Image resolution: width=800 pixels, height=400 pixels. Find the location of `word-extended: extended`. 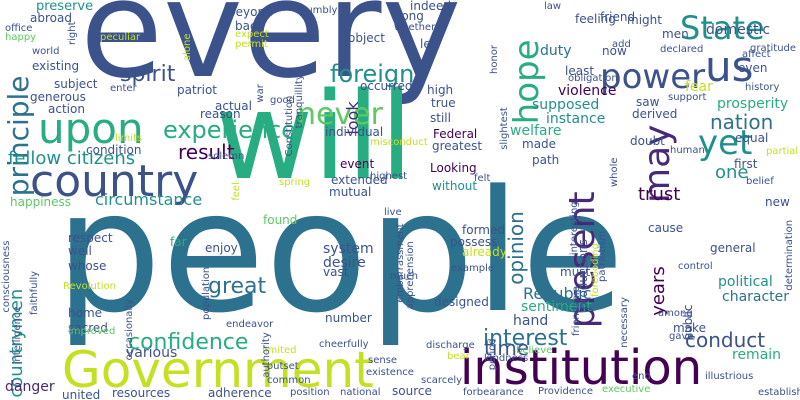

word-extended: extended is located at coordinates (359, 180).